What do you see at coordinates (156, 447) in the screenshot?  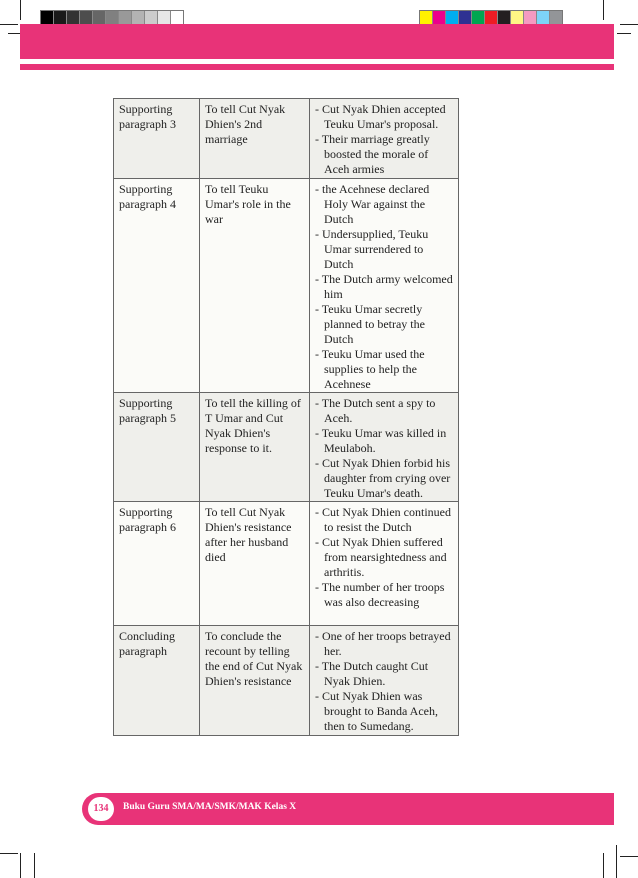 I see `part-cell: Supporting paragraph 5` at bounding box center [156, 447].